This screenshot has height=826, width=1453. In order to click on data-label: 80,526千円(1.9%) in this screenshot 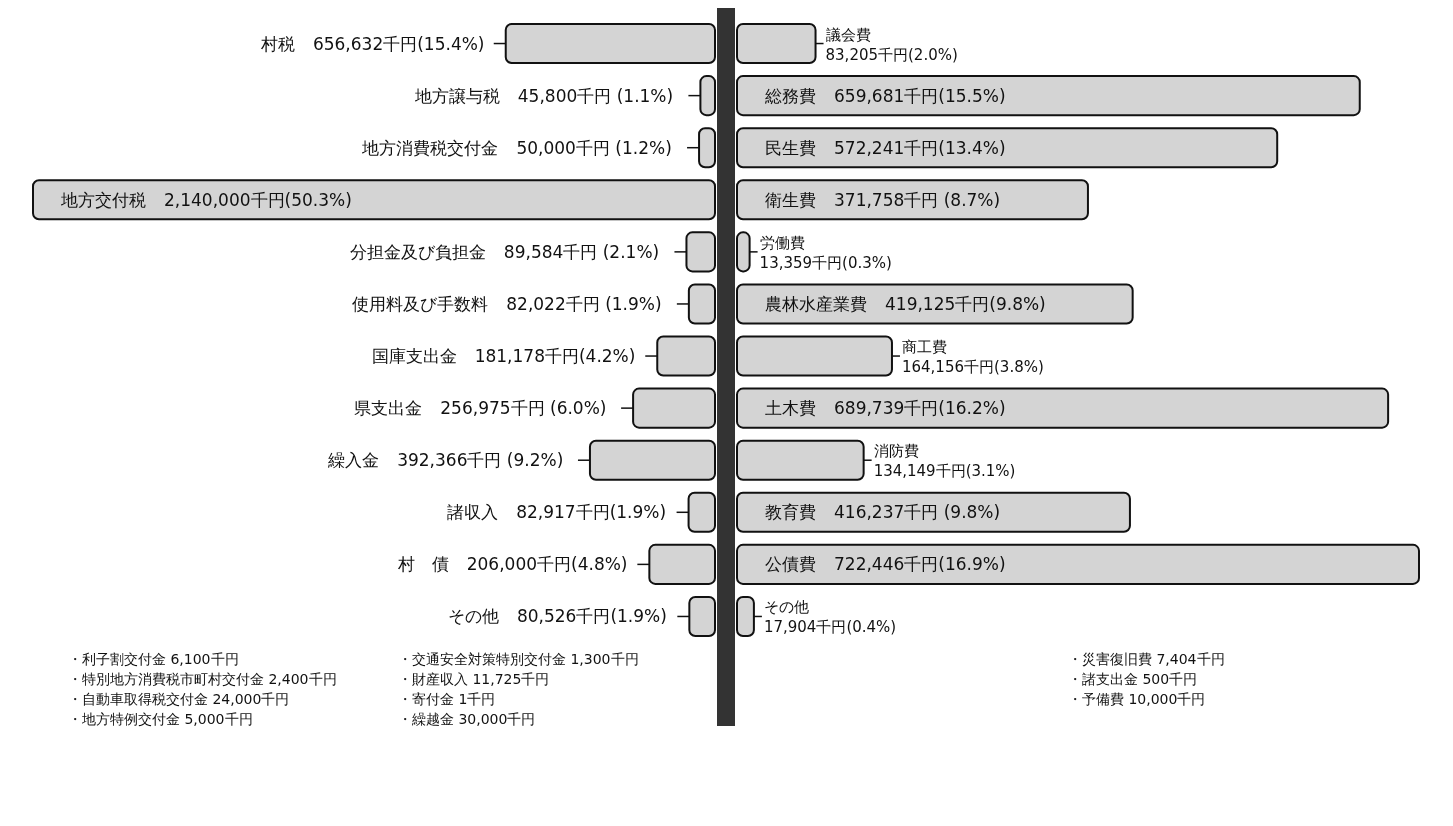, I will do `click(591, 616)`.